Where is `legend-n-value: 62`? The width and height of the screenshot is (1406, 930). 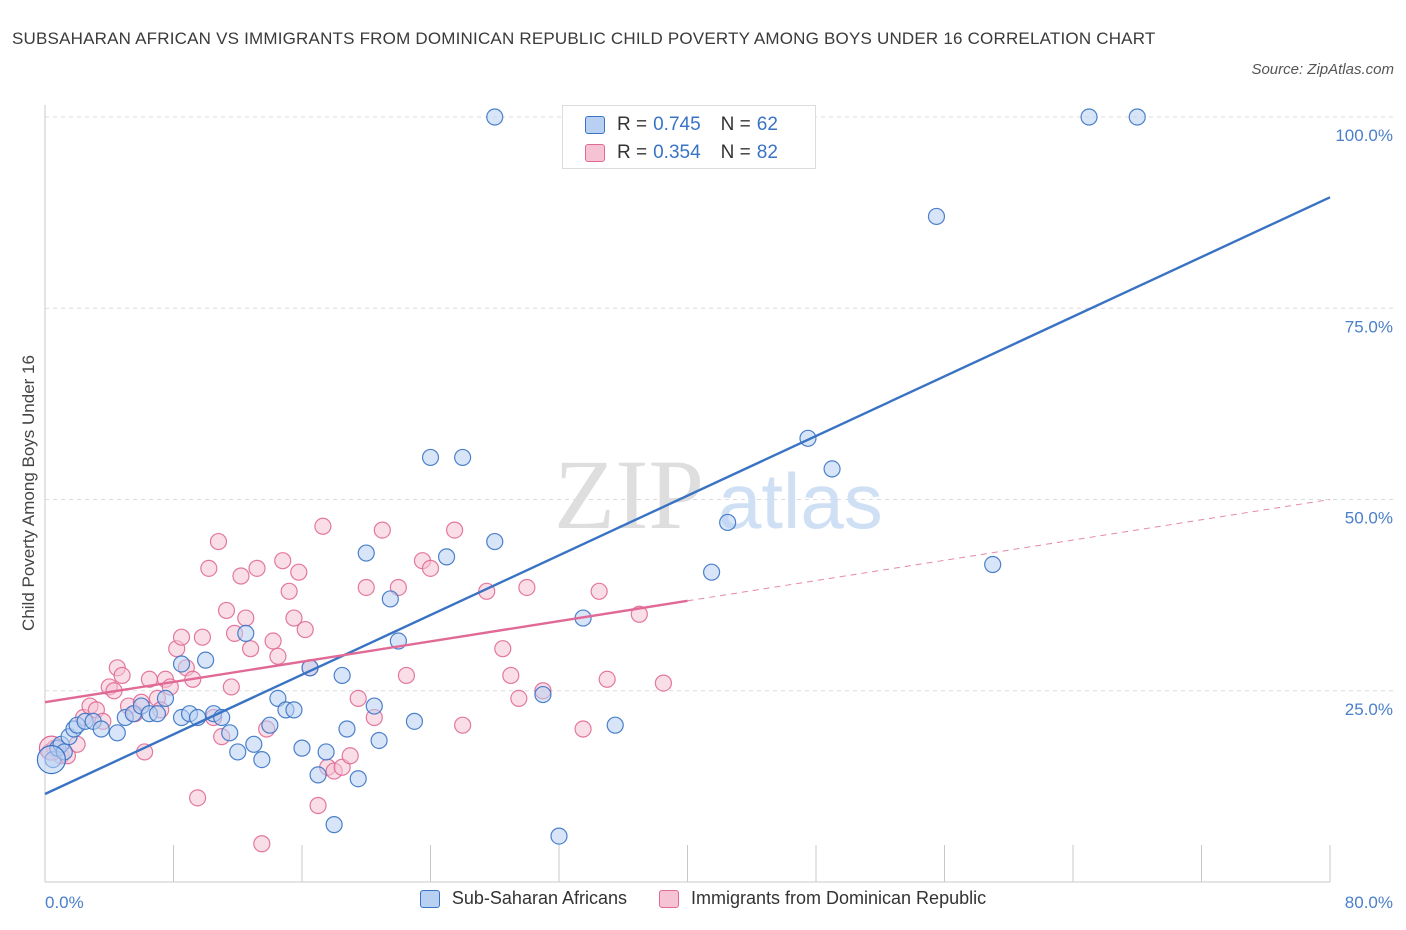 legend-n-value: 62 is located at coordinates (767, 124).